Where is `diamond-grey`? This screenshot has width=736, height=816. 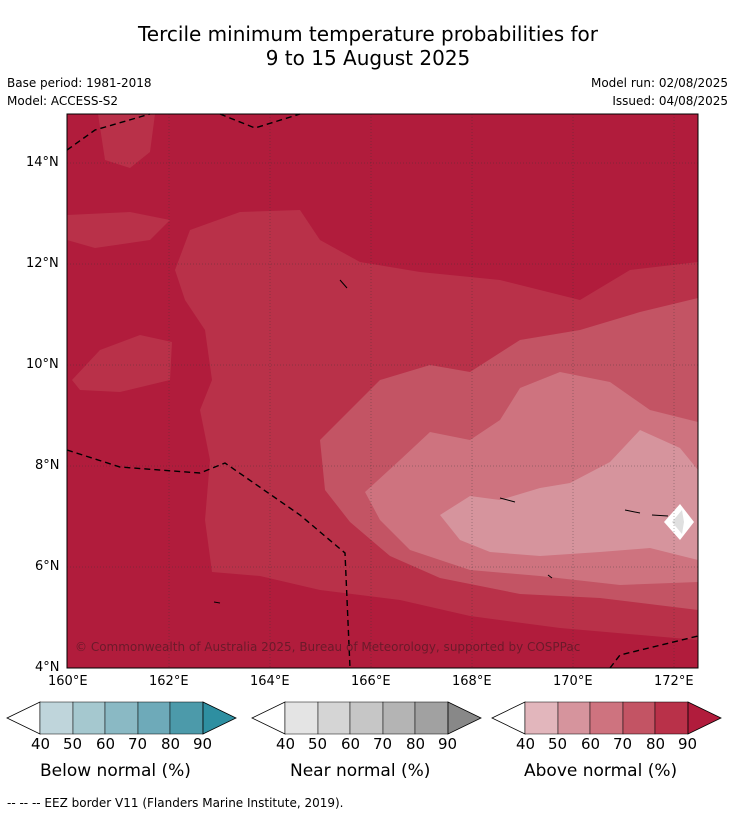 diamond-grey is located at coordinates (678, 522).